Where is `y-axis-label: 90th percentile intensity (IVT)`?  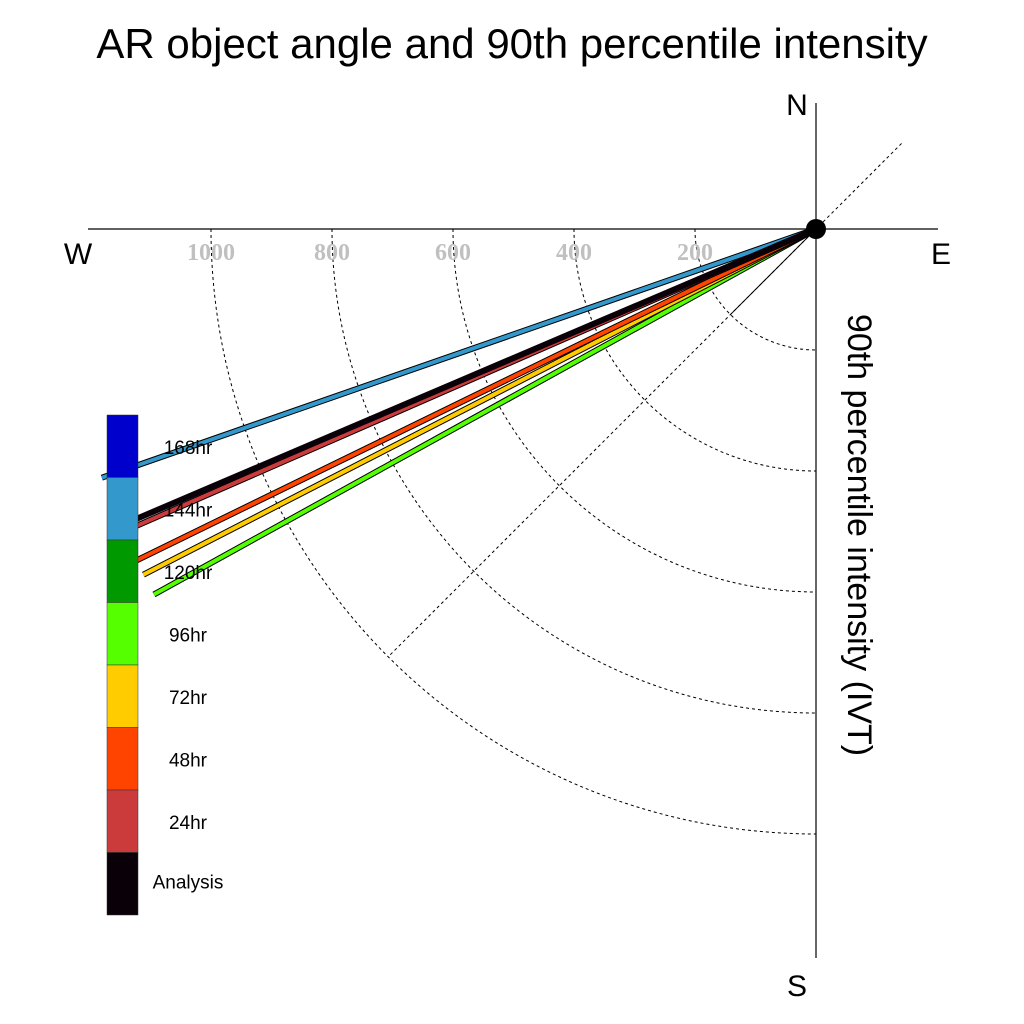
y-axis-label: 90th percentile intensity (IVT) is located at coordinates (859, 535).